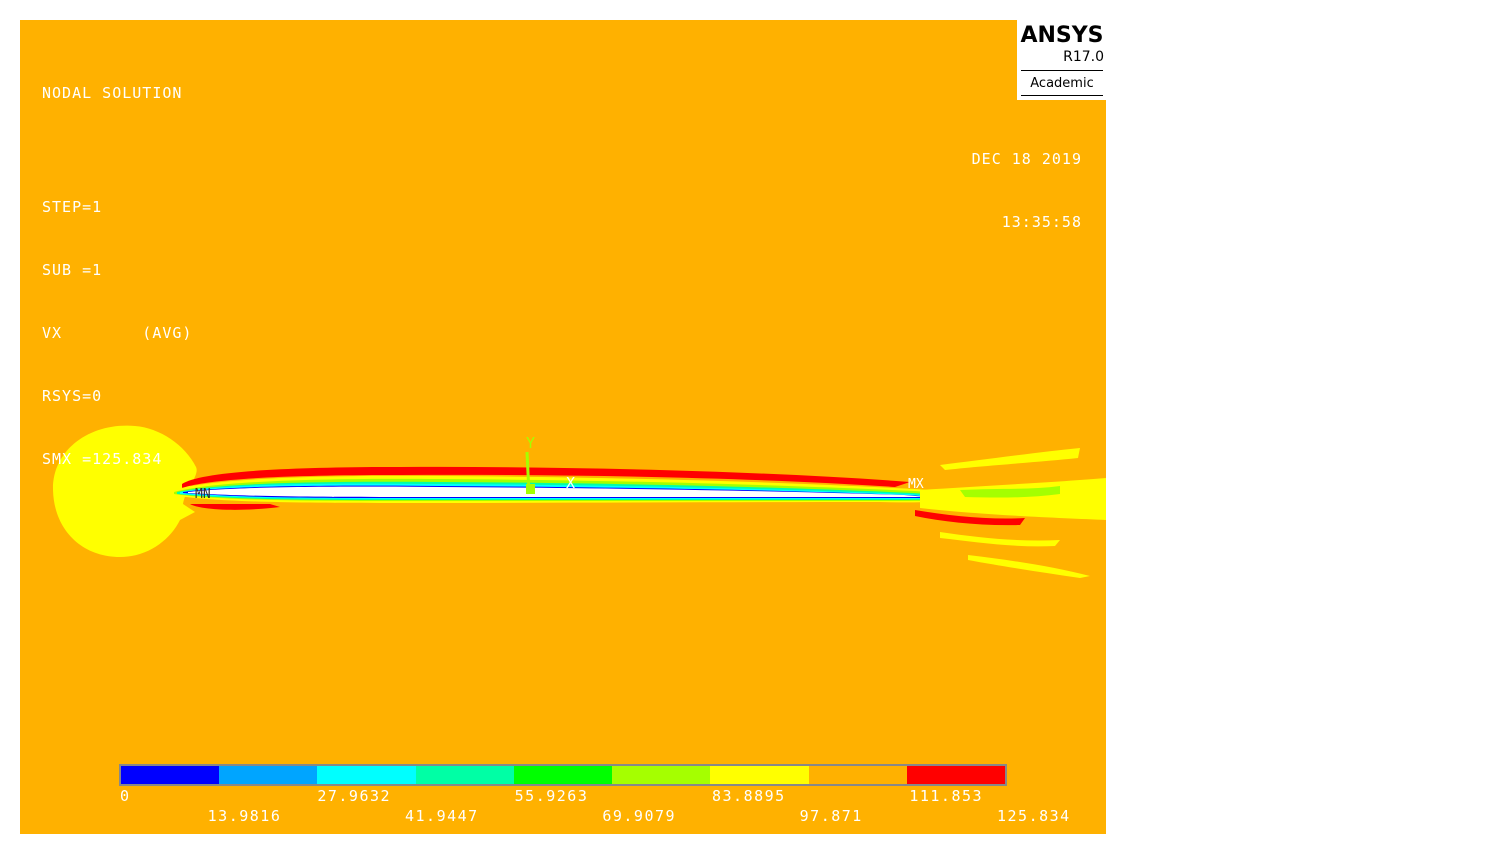 This screenshot has width=1487, height=855. I want to click on info-quantity: VX (AVG), so click(117, 333).